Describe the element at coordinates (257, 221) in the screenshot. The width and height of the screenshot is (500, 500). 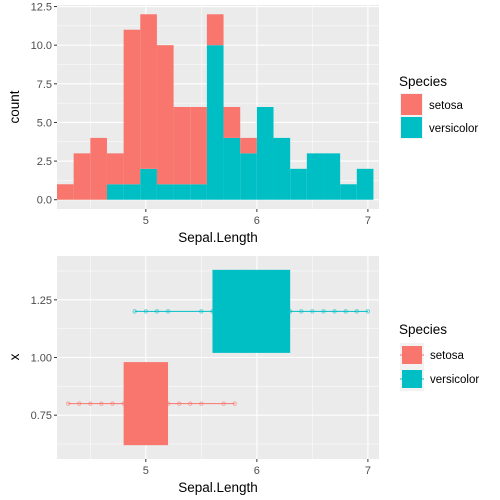
I see `histogram-x-tick-label: 6` at that location.